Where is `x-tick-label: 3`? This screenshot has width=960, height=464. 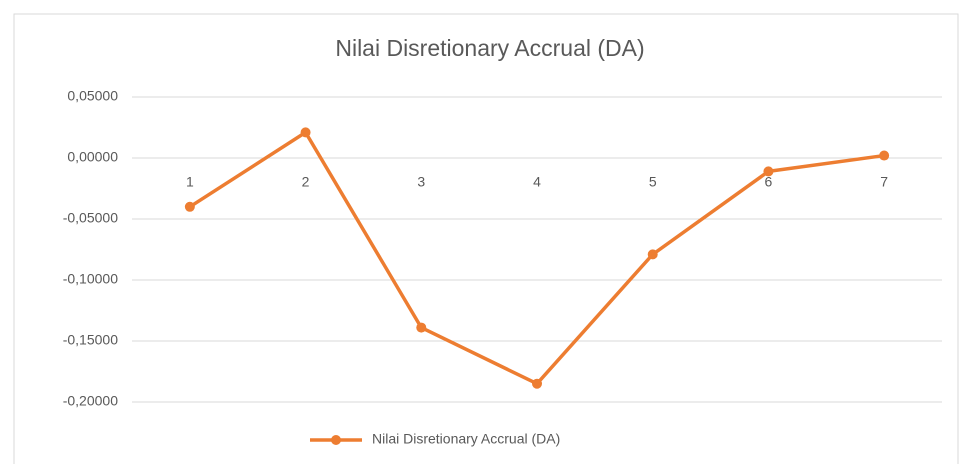 x-tick-label: 3 is located at coordinates (421, 182).